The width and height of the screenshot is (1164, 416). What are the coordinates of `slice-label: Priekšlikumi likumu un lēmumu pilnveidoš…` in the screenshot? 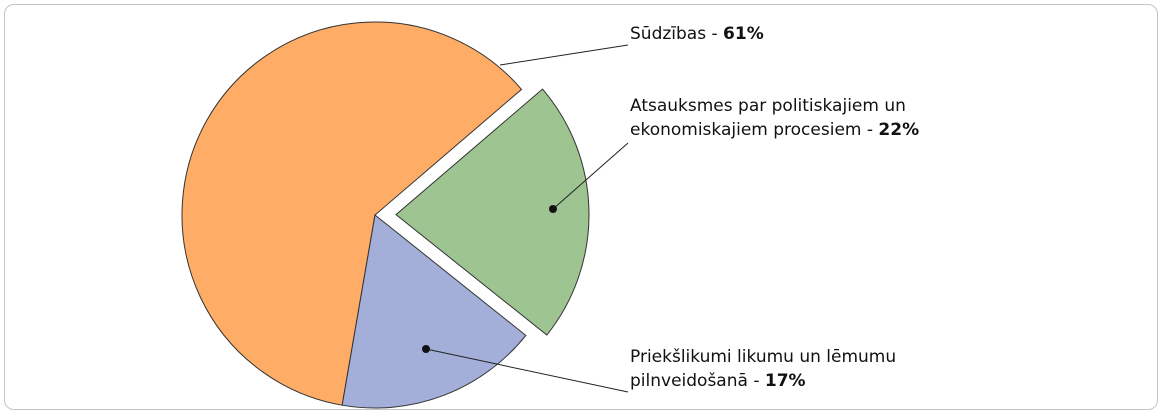 It's located at (802, 369).